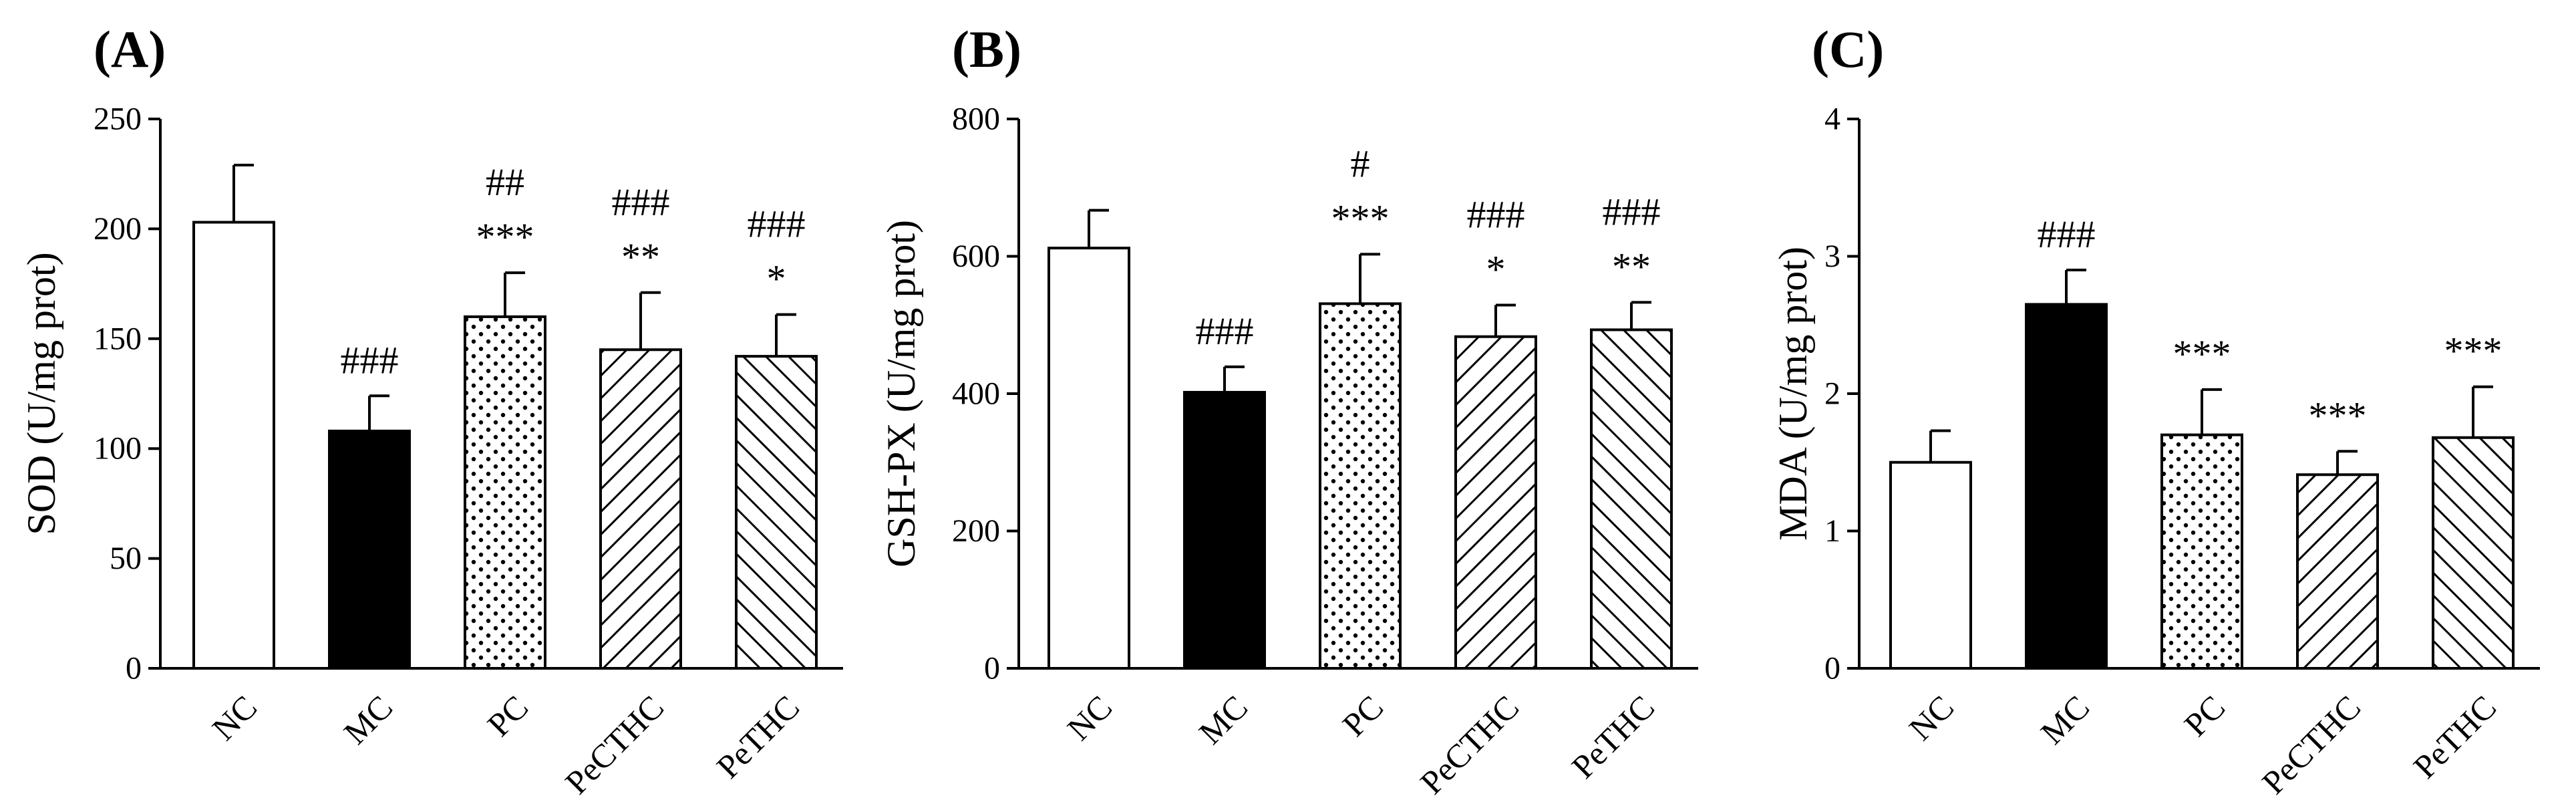 This screenshot has height=806, width=2576. What do you see at coordinates (1848, 49) in the screenshot?
I see `panel-label-c: (C)` at bounding box center [1848, 49].